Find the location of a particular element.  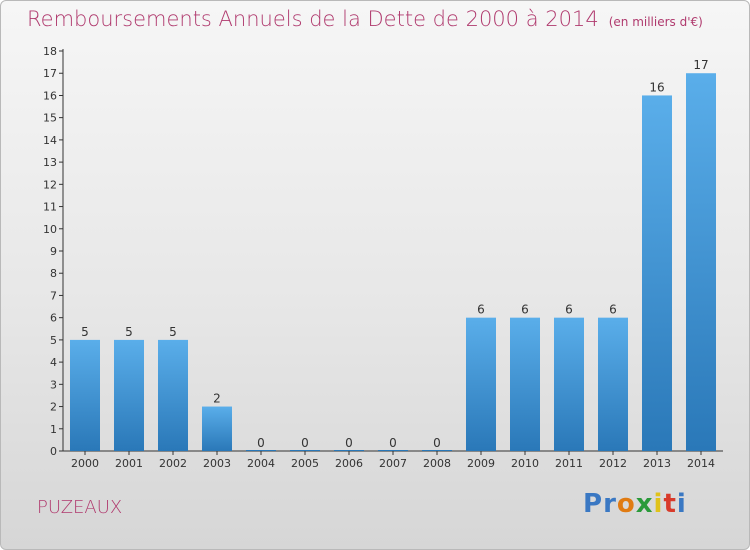

x-tick-label: 2014 is located at coordinates (701, 463).